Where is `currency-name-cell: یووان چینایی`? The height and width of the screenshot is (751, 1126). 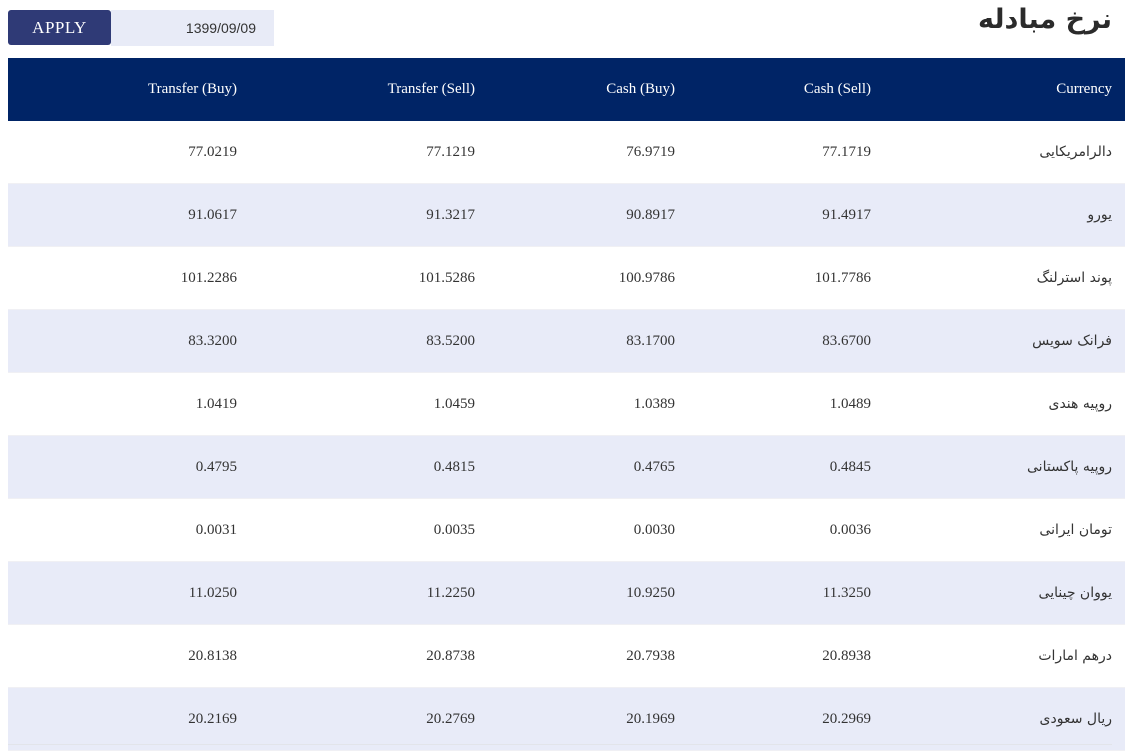
currency-name-cell: یووان چینایی is located at coordinates (998, 593).